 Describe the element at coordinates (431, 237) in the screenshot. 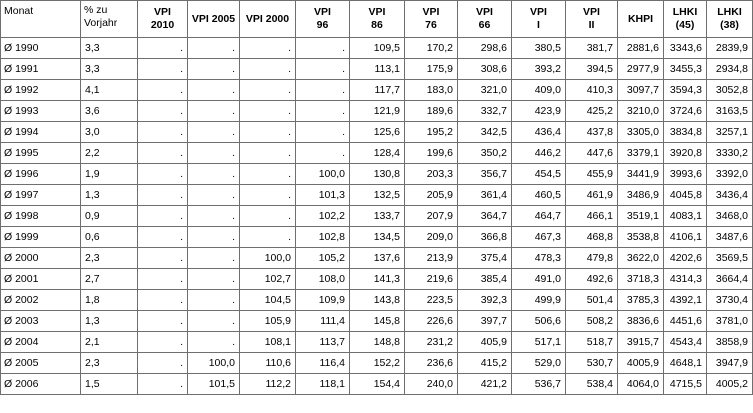

I see `cell-vpi76: 209,0` at that location.